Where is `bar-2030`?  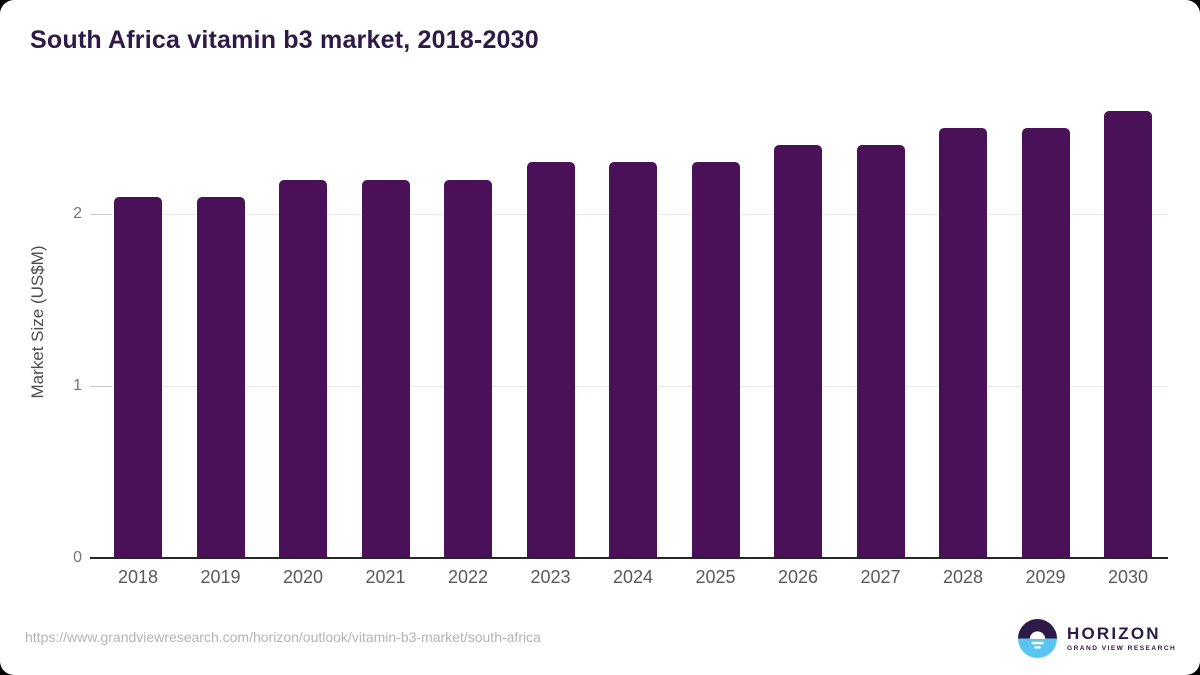 bar-2030 is located at coordinates (1128, 333).